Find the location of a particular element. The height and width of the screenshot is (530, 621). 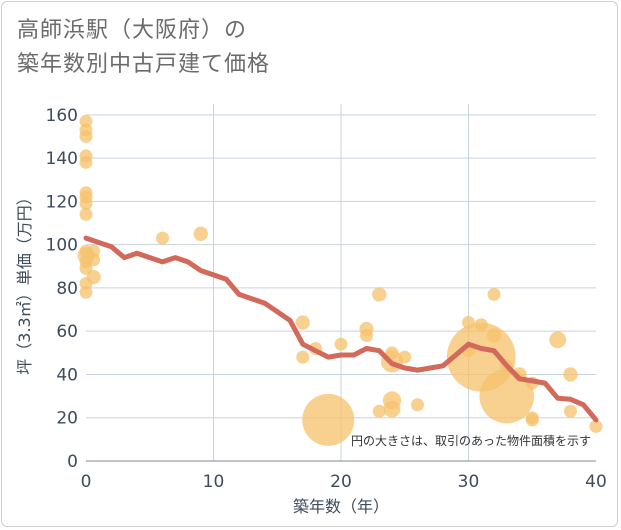

x-tick-label: 40 is located at coordinates (596, 482).